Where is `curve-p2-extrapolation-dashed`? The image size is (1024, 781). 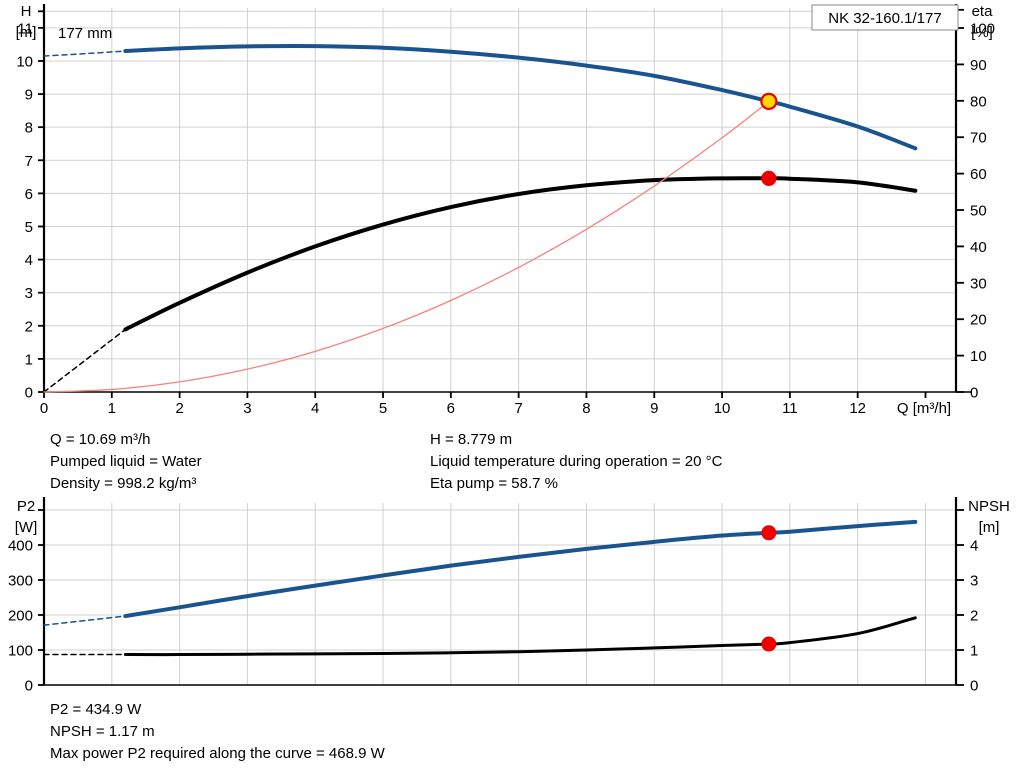
curve-p2-extrapolation-dashed is located at coordinates (85, 620).